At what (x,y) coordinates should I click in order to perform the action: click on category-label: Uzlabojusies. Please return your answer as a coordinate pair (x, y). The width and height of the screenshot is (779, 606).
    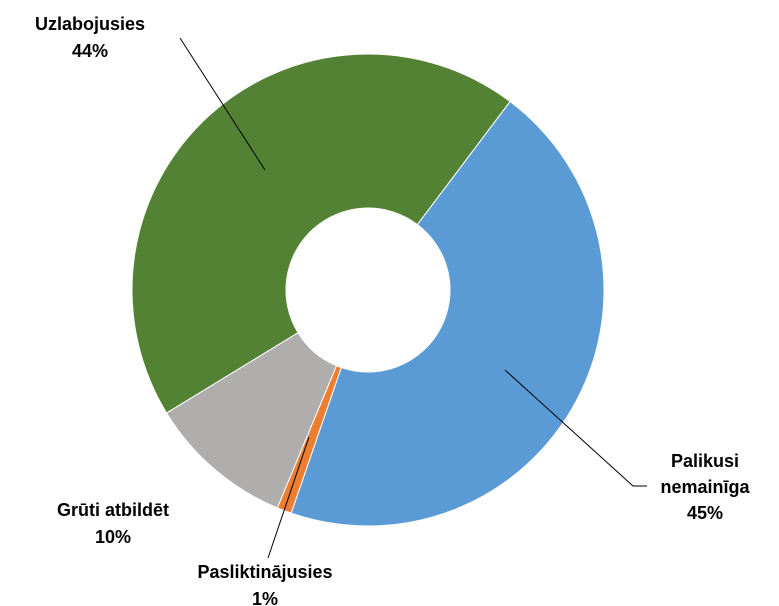
    Looking at the image, I should click on (90, 24).